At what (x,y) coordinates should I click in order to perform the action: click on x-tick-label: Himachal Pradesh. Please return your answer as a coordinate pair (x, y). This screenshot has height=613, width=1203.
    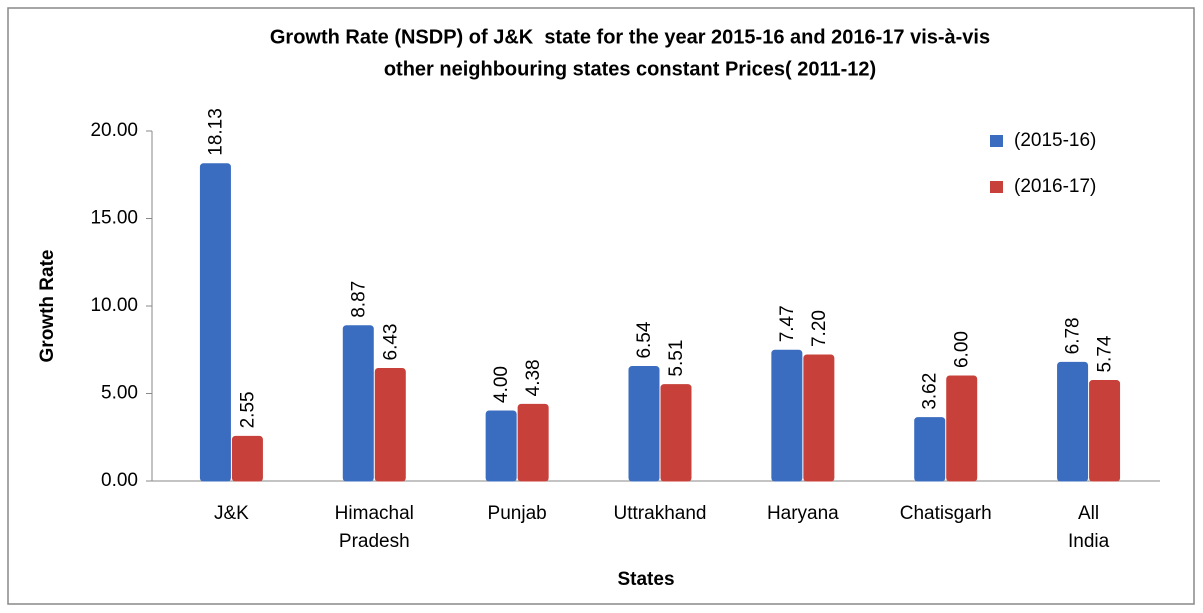
    Looking at the image, I should click on (374, 527).